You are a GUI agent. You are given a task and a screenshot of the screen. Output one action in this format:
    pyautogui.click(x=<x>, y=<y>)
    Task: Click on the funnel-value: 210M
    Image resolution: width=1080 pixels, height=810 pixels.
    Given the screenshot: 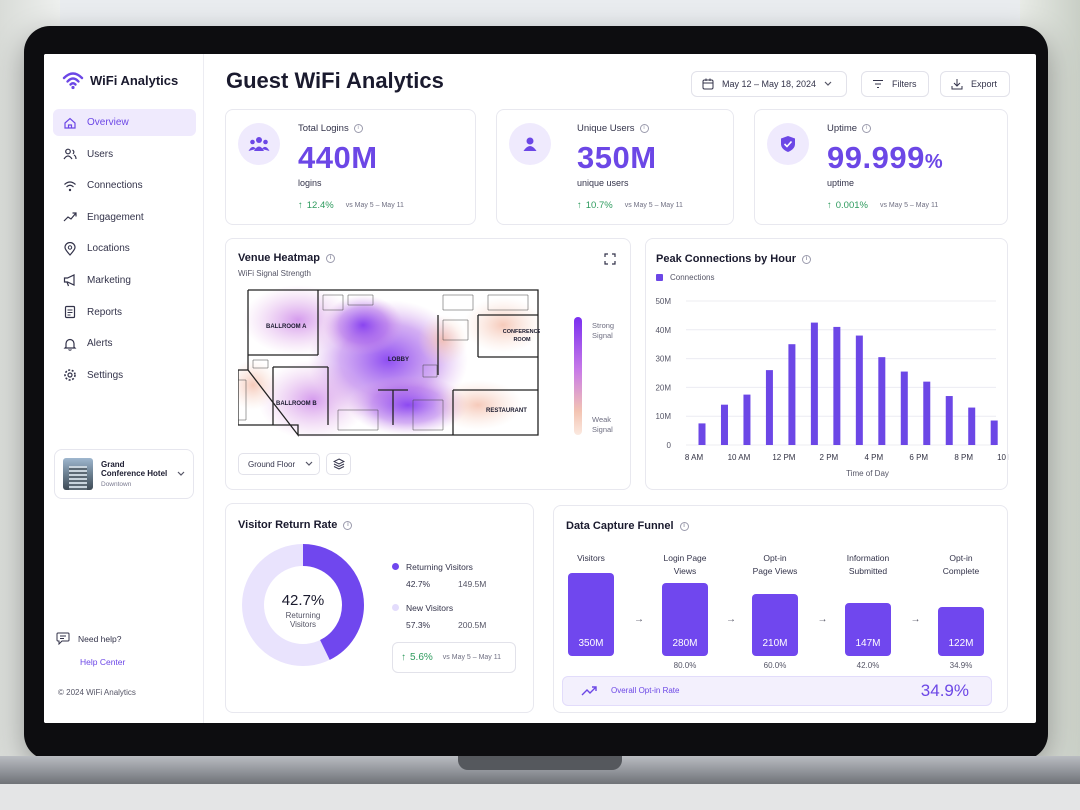 What is the action you would take?
    pyautogui.click(x=775, y=643)
    